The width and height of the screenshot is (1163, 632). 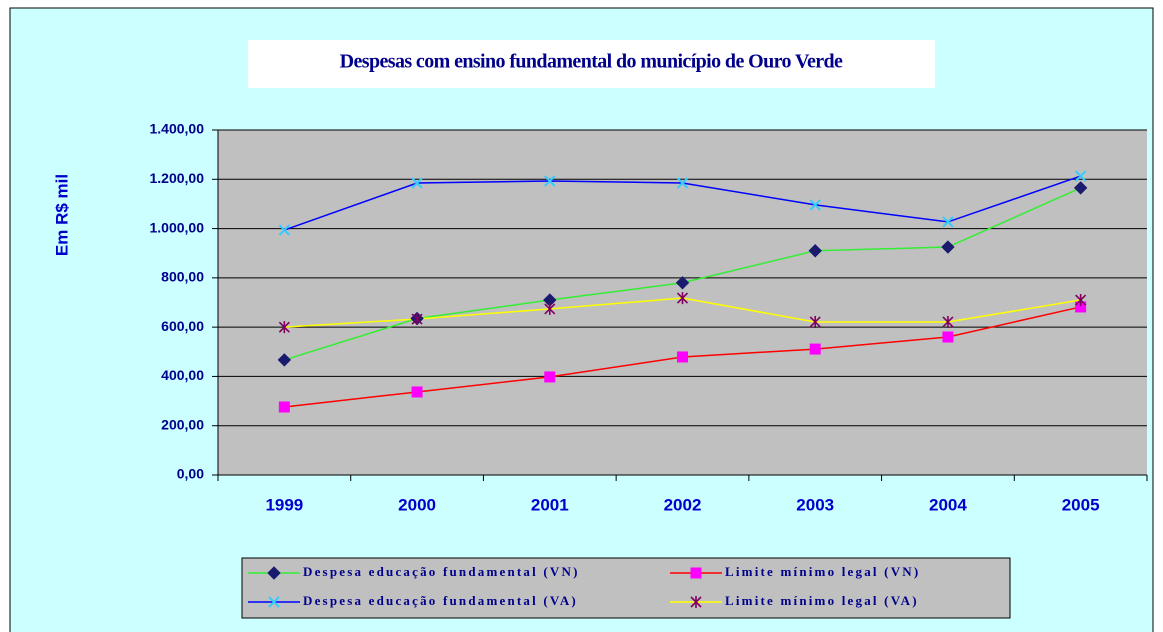 I want to click on title-box, so click(x=591, y=64).